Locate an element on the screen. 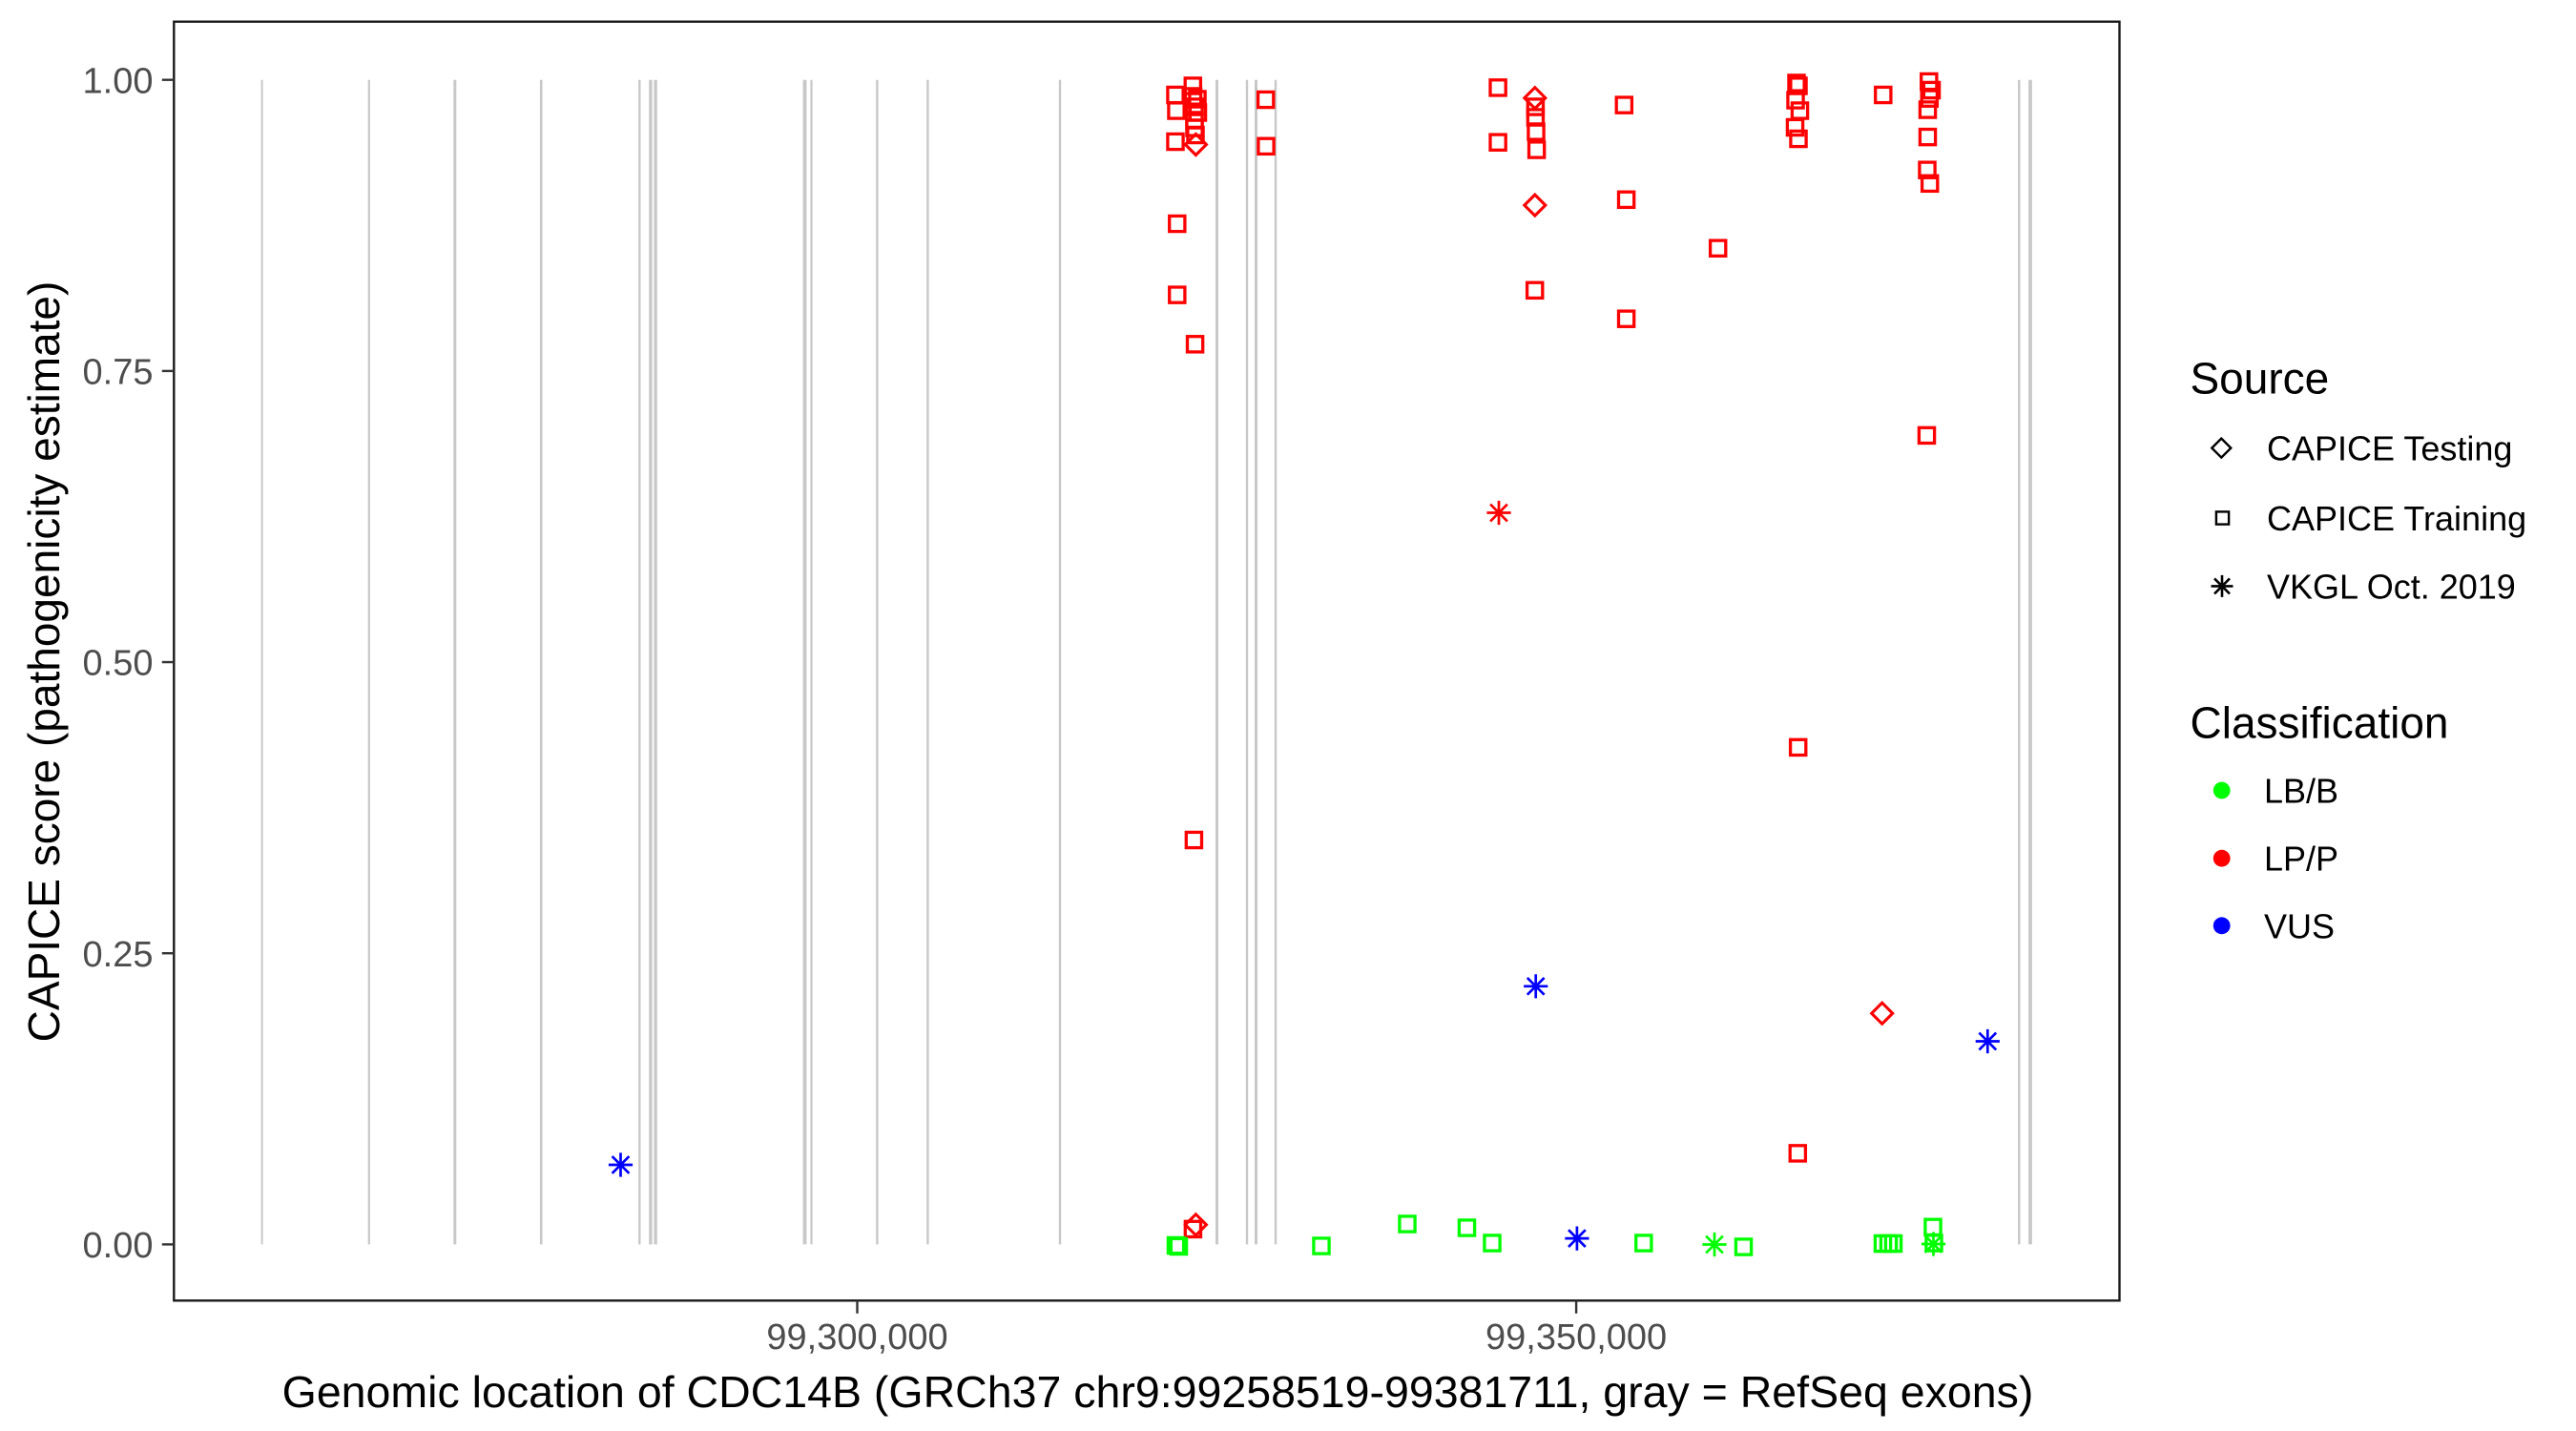 Image resolution: width=2576 pixels, height=1431 pixels. svg-text: 99,300,000 is located at coordinates (856, 1337).